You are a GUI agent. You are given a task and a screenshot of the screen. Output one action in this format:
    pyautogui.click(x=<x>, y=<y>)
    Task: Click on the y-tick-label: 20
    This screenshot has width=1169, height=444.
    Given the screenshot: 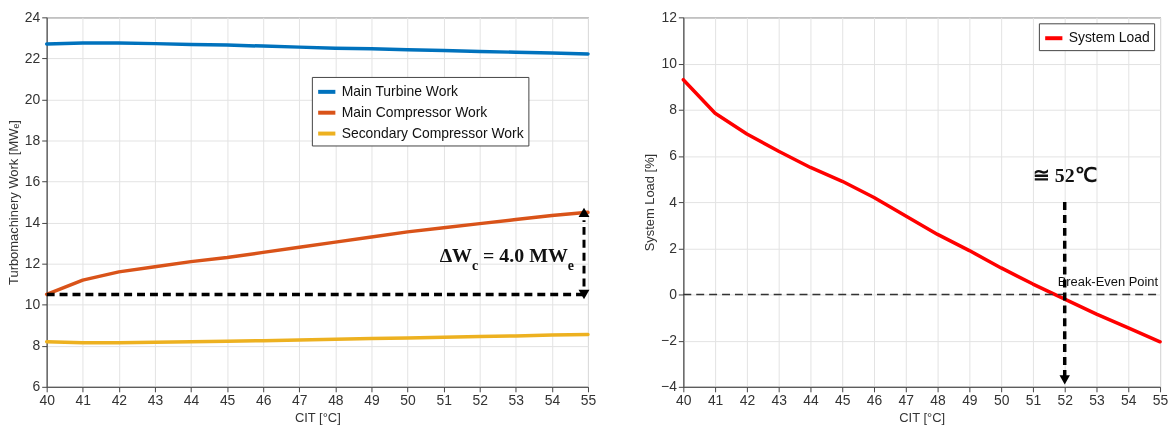 What is the action you would take?
    pyautogui.click(x=32, y=98)
    